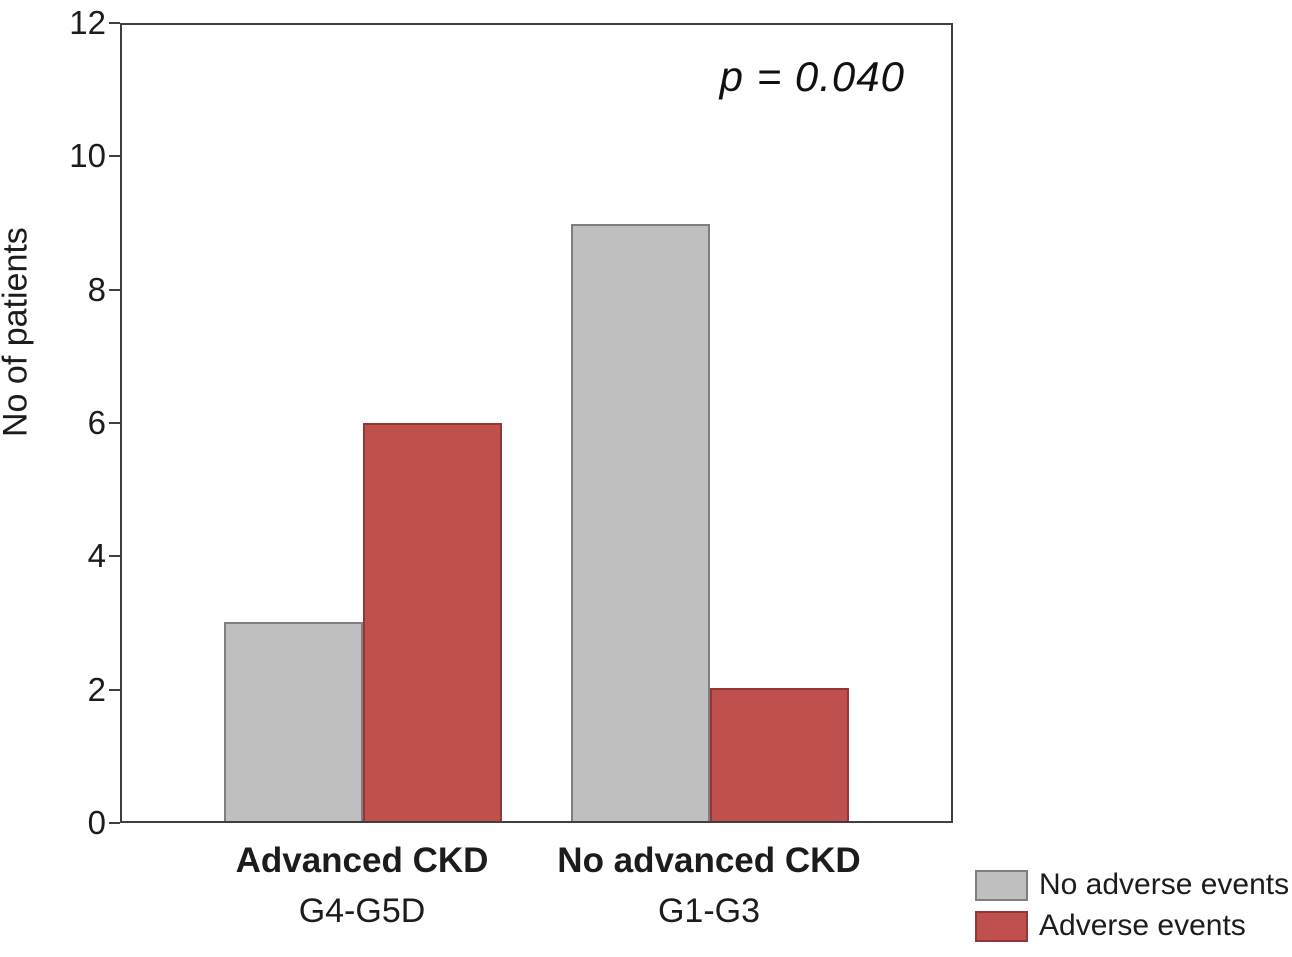 This screenshot has width=1292, height=957. Describe the element at coordinates (812, 76) in the screenshot. I see `p-value-annotation: p = 0.040` at that location.